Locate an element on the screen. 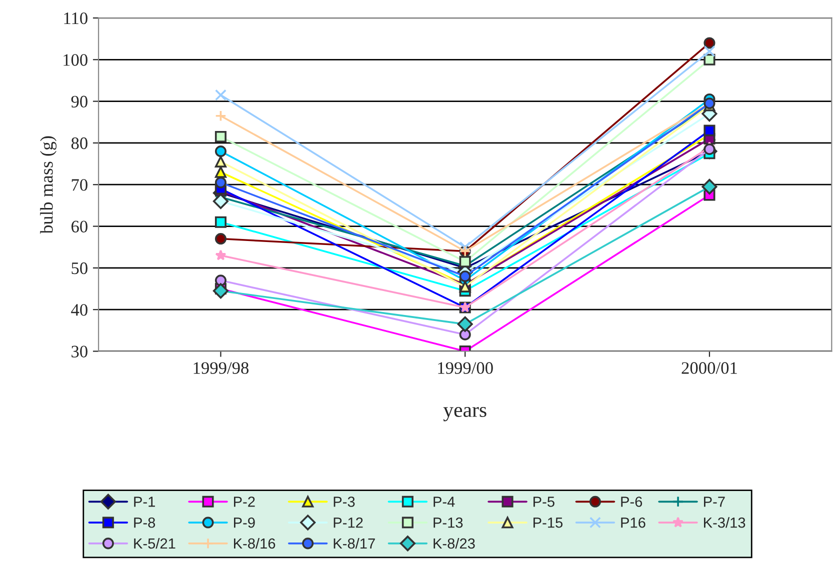 The width and height of the screenshot is (835, 562). legend-label: P-8 is located at coordinates (145, 522).